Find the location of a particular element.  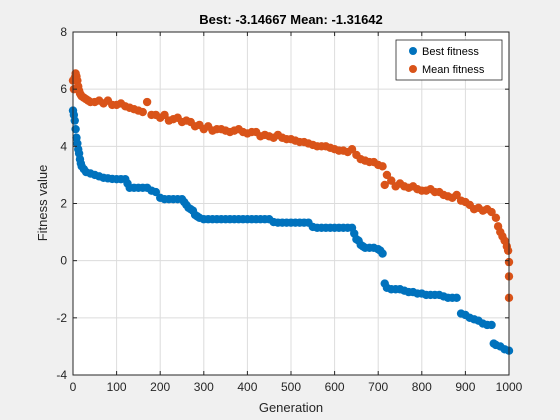

x-tick-label: 0 is located at coordinates (73, 387).